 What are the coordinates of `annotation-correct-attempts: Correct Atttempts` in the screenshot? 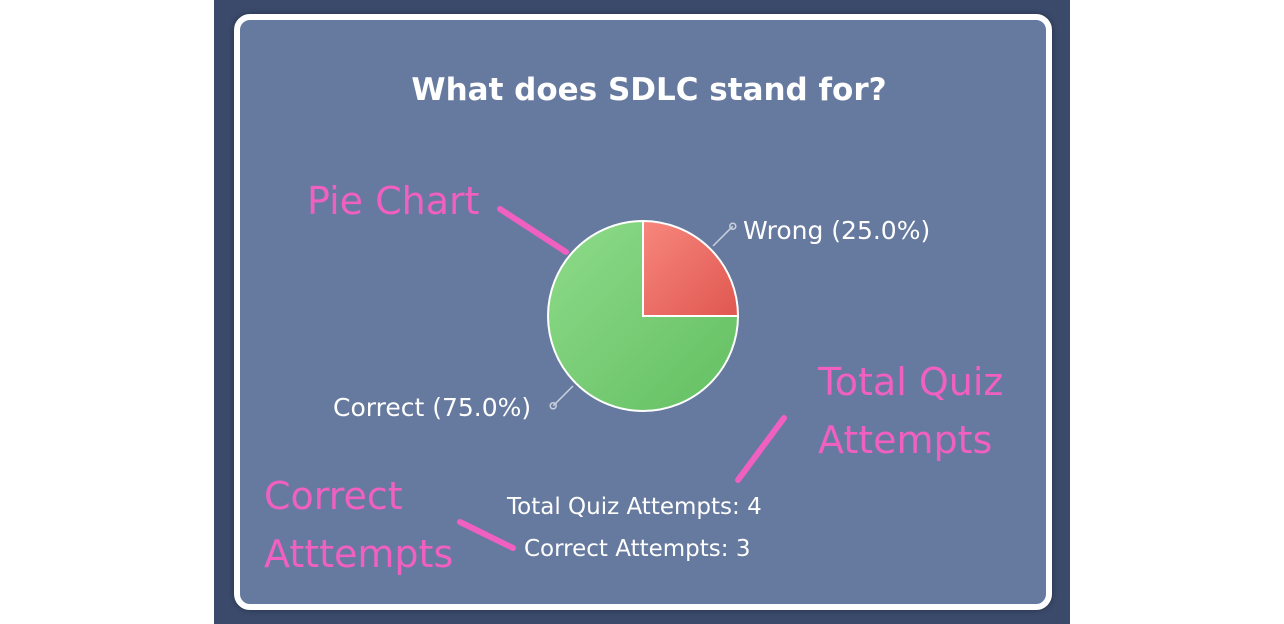 It's located at (358, 525).